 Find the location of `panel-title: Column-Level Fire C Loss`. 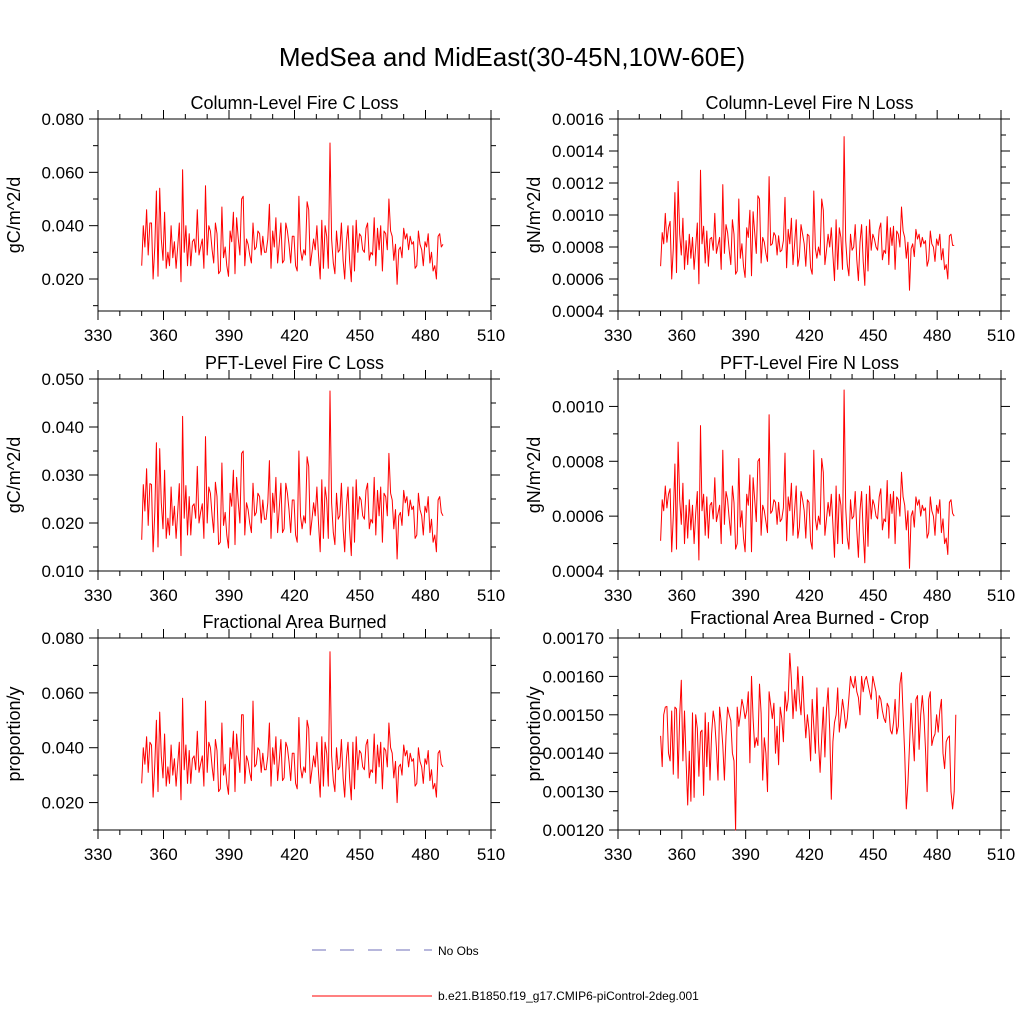

panel-title: Column-Level Fire C Loss is located at coordinates (294, 103).